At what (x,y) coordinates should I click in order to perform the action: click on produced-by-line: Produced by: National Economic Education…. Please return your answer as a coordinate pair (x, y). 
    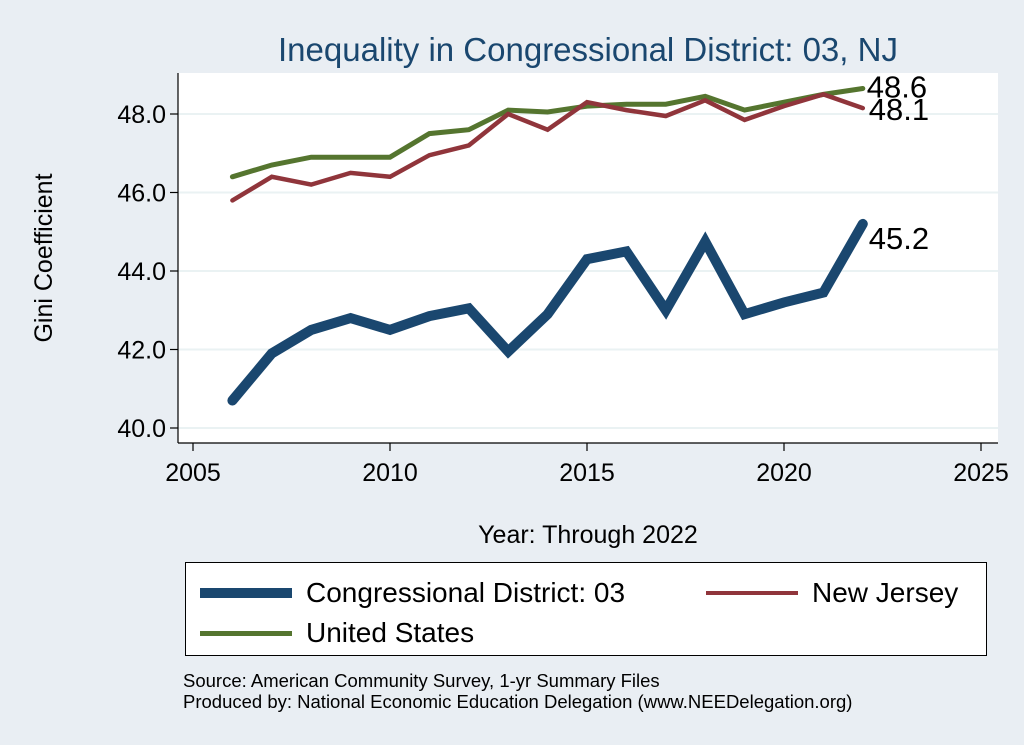
    Looking at the image, I should click on (518, 701).